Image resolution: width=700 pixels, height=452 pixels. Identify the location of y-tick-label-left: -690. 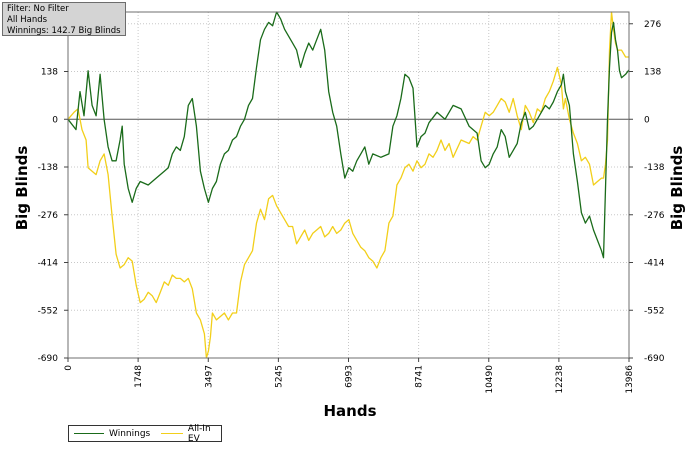
(48, 359).